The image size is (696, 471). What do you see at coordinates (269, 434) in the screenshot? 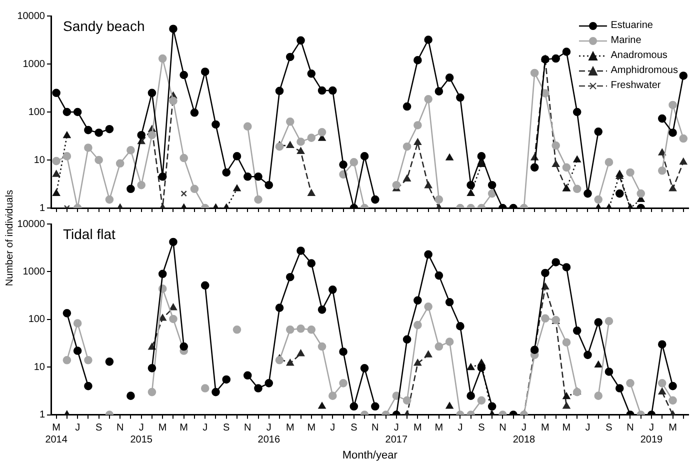
I see `x-tick-label: J 2016` at bounding box center [269, 434].